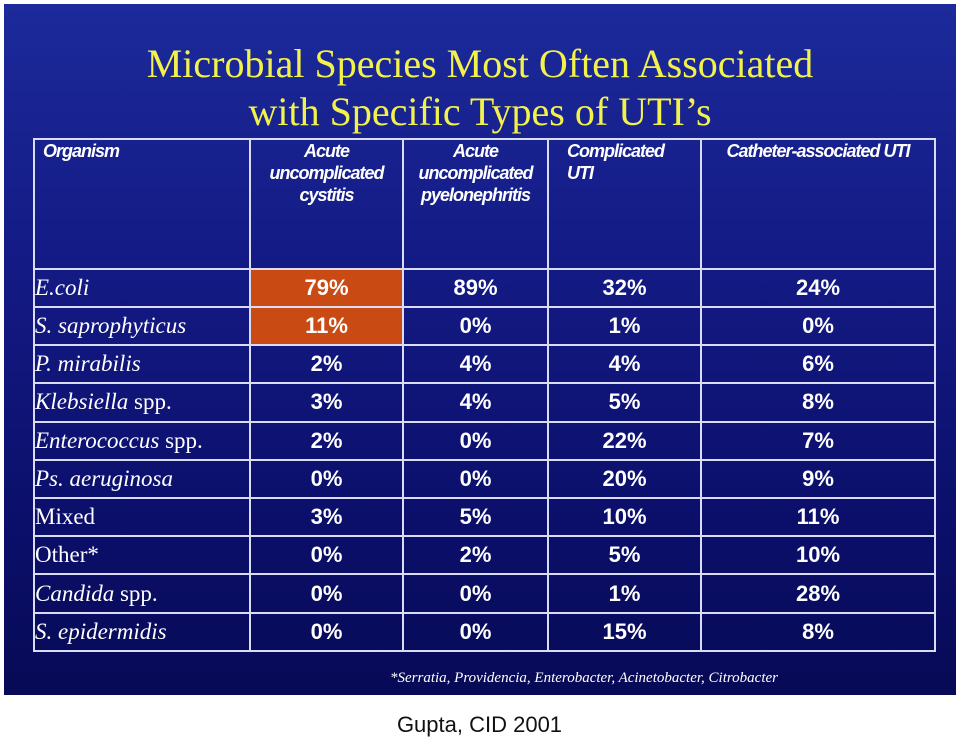 The width and height of the screenshot is (959, 743). I want to click on percentage-cell: 28%, so click(818, 593).